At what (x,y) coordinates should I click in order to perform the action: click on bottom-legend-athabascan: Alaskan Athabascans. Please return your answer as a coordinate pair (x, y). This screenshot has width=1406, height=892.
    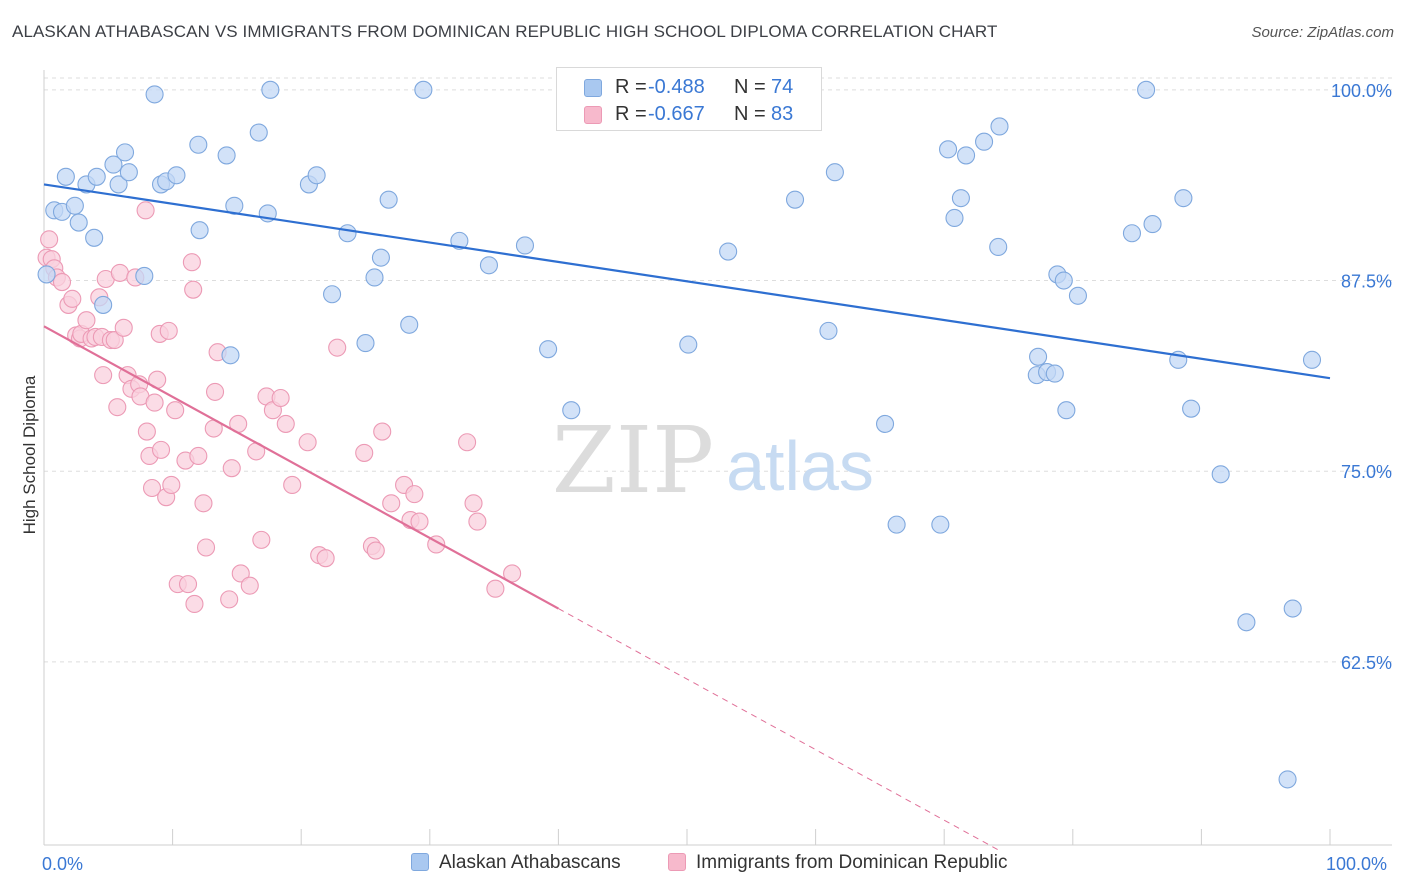
    Looking at the image, I should click on (516, 863).